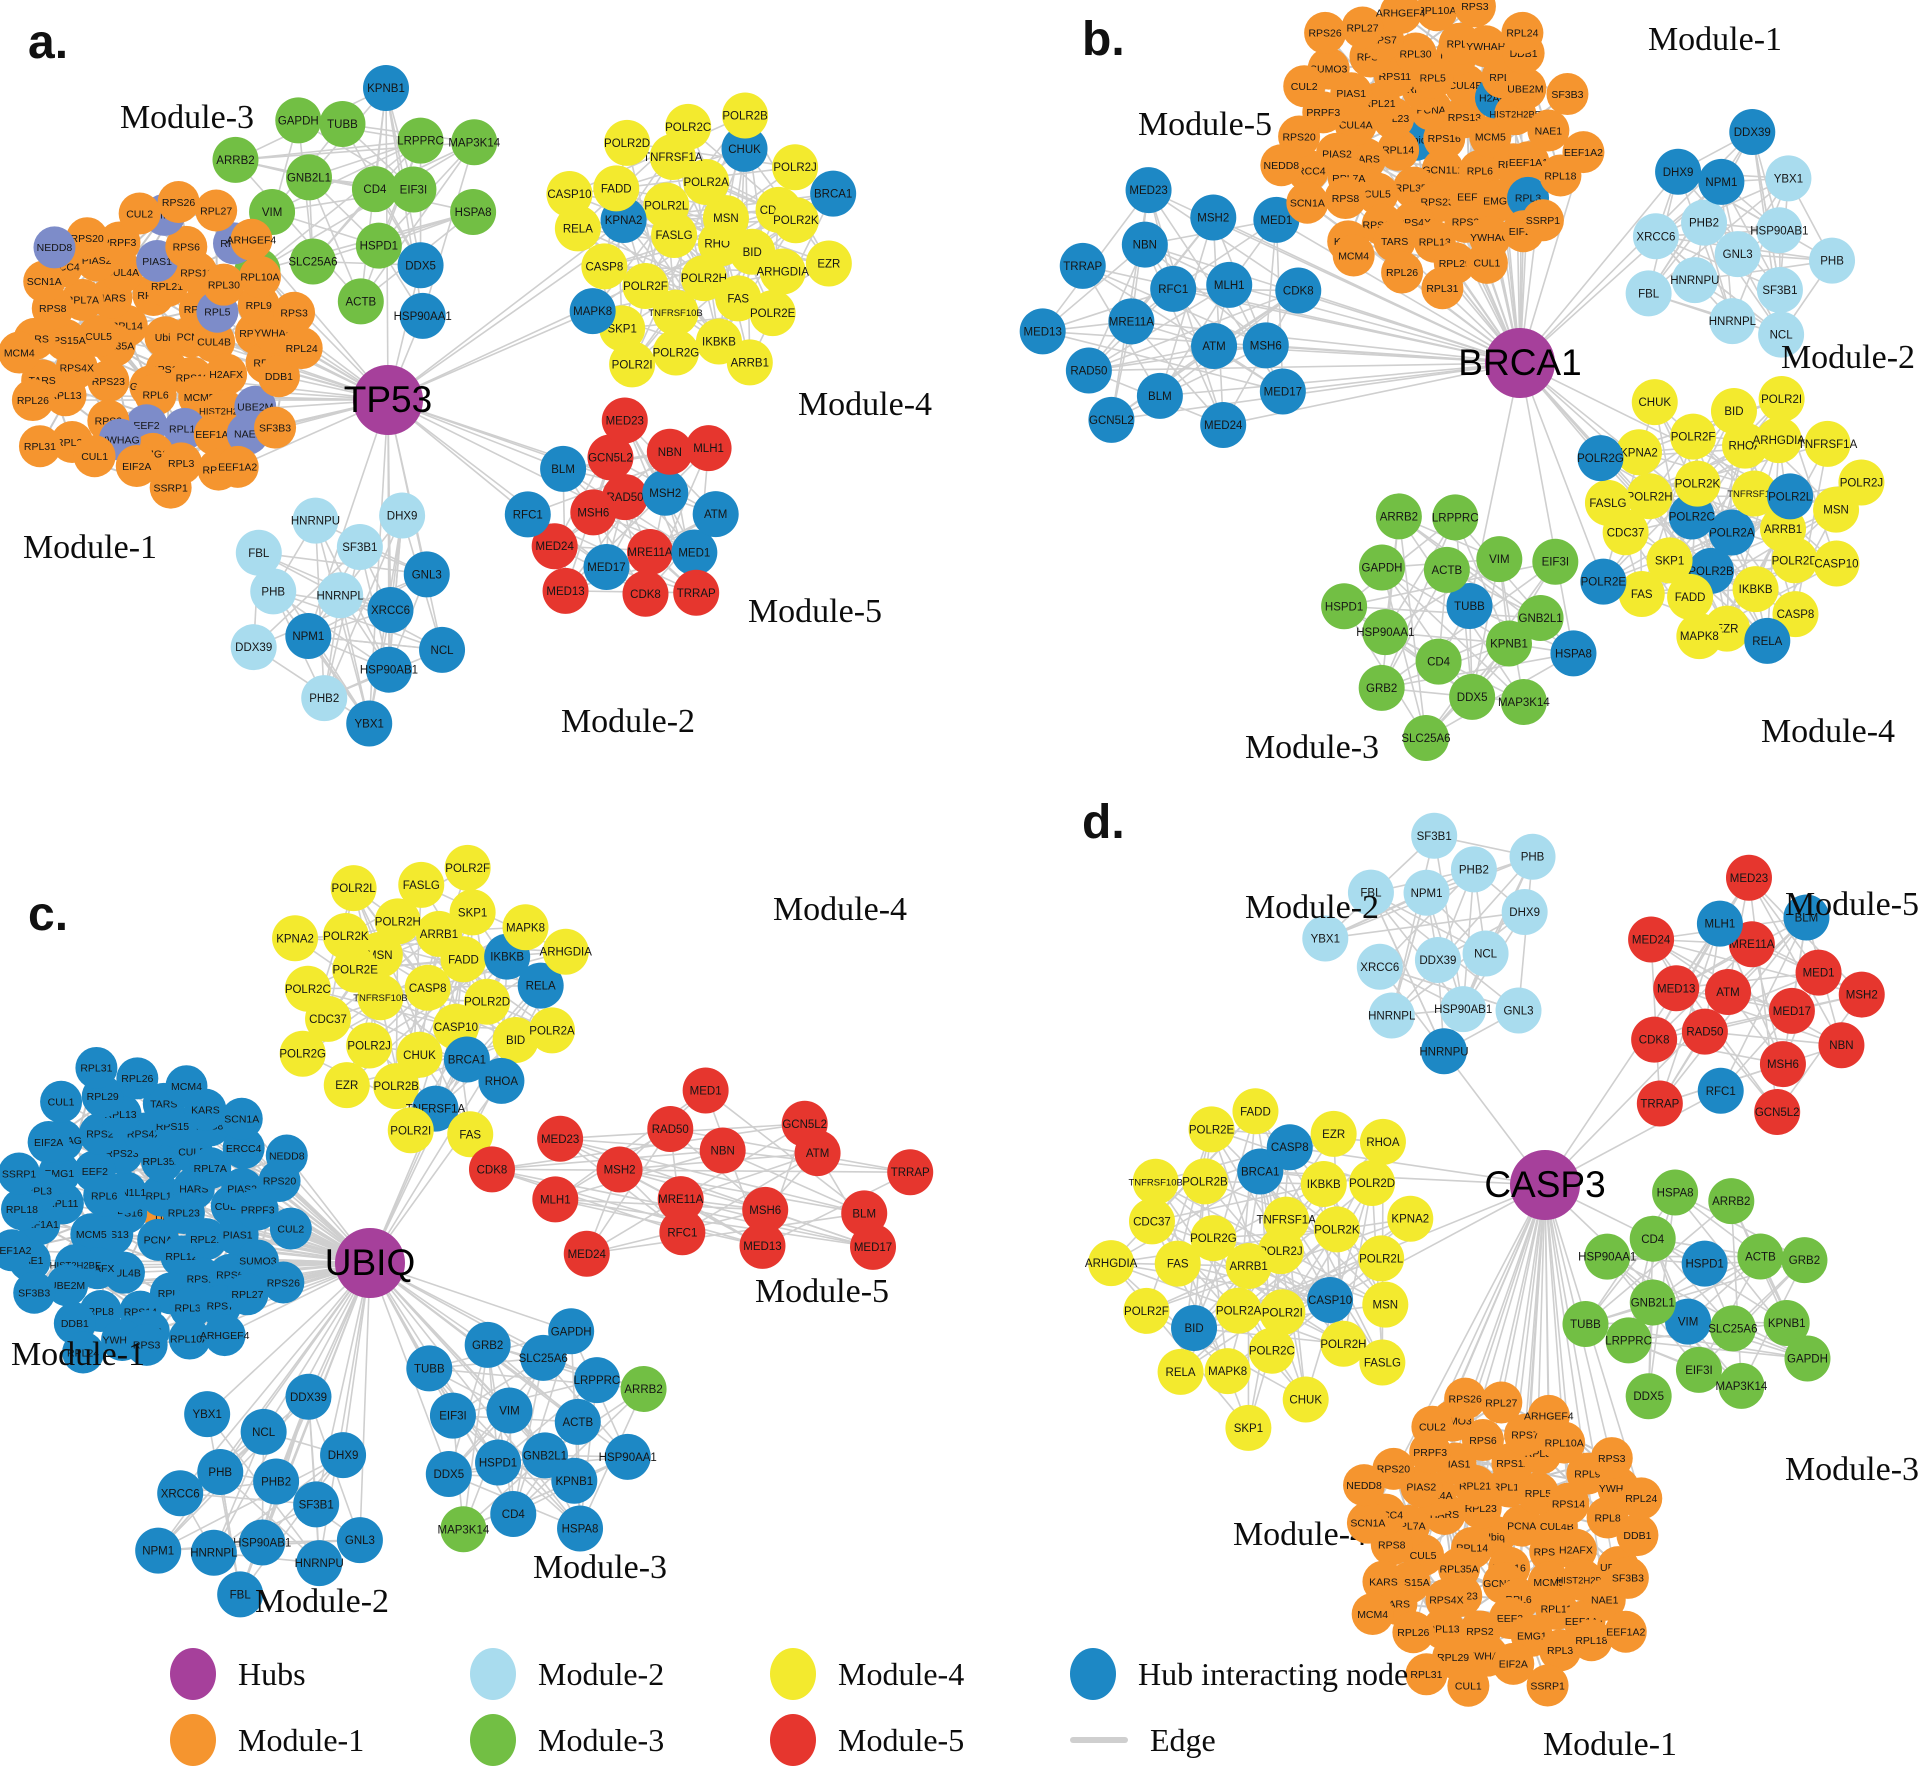  I want to click on node-GCN5L2, so click(610, 457).